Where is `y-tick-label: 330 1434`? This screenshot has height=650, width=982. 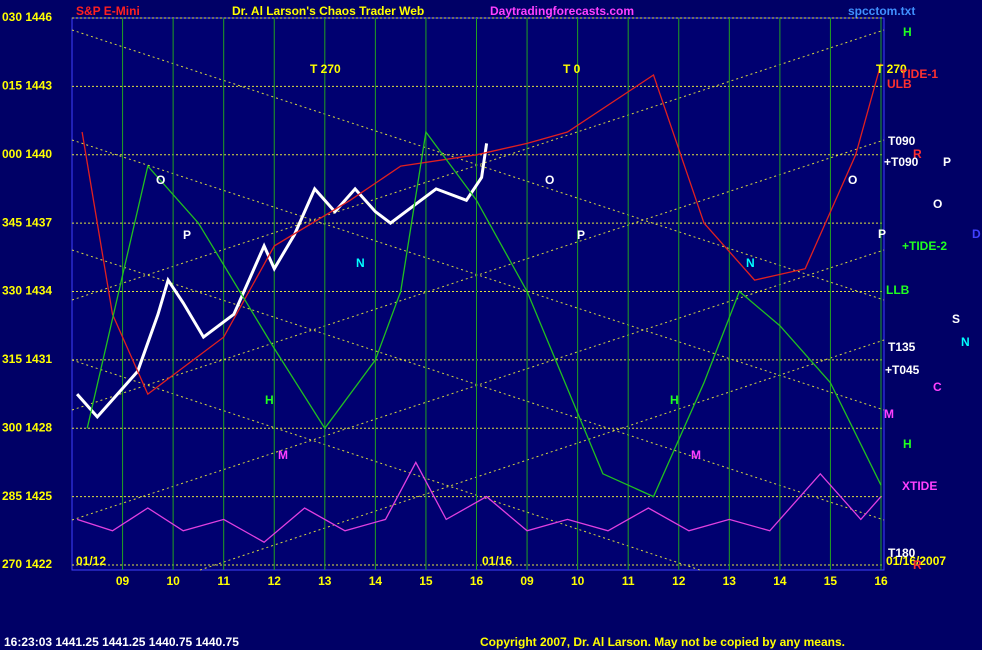
y-tick-label: 330 1434 is located at coordinates (27, 291).